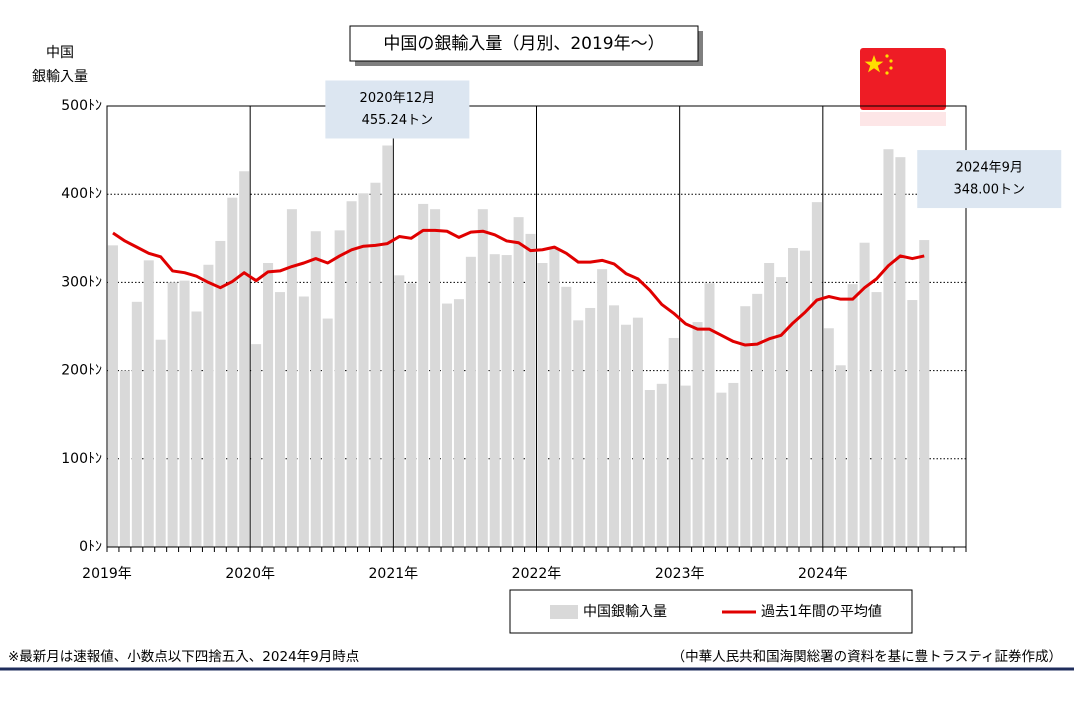 The height and width of the screenshot is (711, 1074). I want to click on y-tick-label: 400ﾄﾝ, so click(81, 194).